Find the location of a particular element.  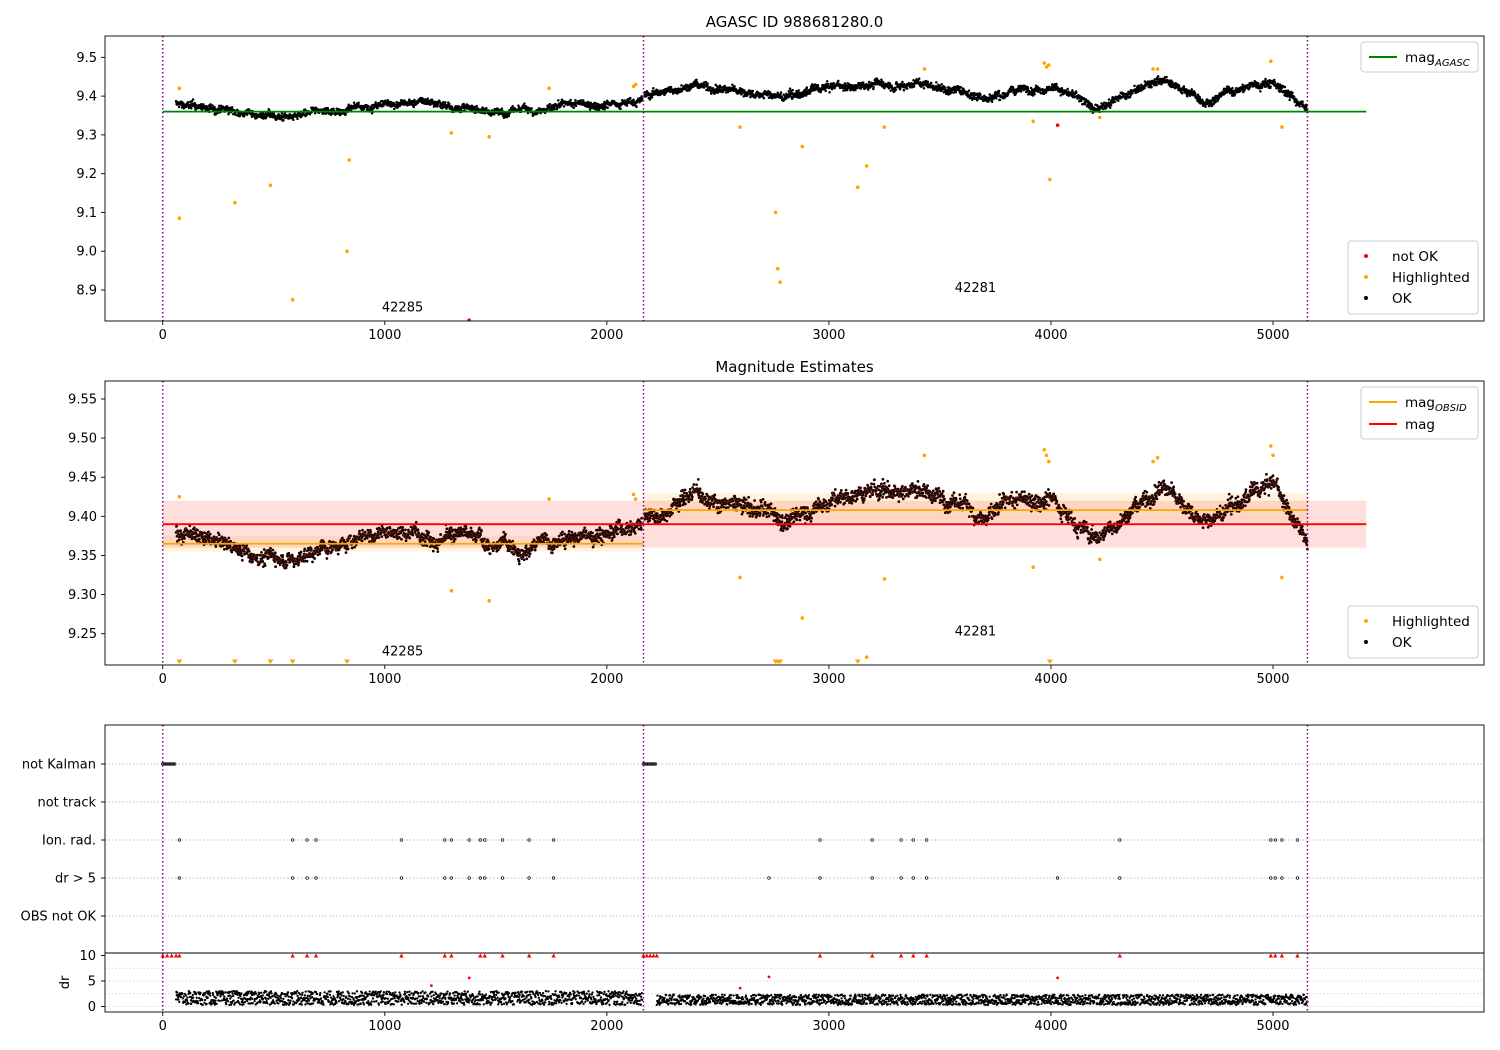

panel-0-title: AGASC ID 988681280.0 is located at coordinates (795, 22).